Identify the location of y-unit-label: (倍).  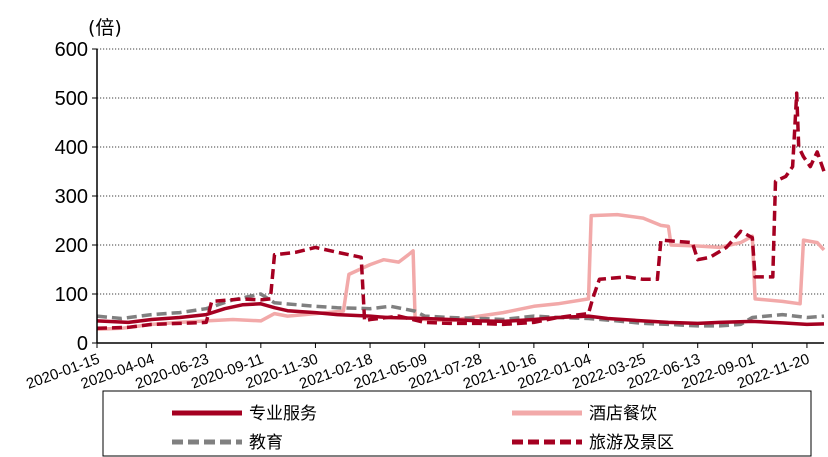
(105, 28).